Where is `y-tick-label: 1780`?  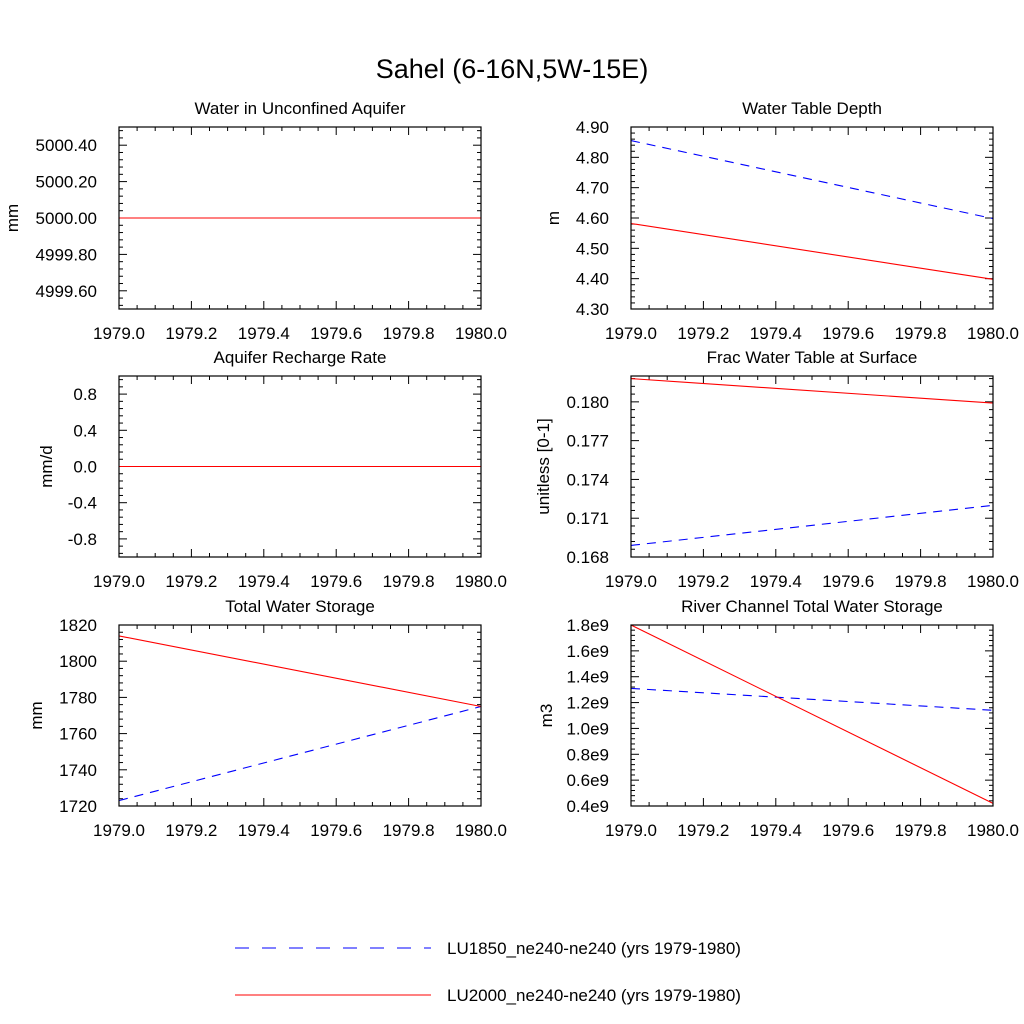 y-tick-label: 1780 is located at coordinates (78, 697).